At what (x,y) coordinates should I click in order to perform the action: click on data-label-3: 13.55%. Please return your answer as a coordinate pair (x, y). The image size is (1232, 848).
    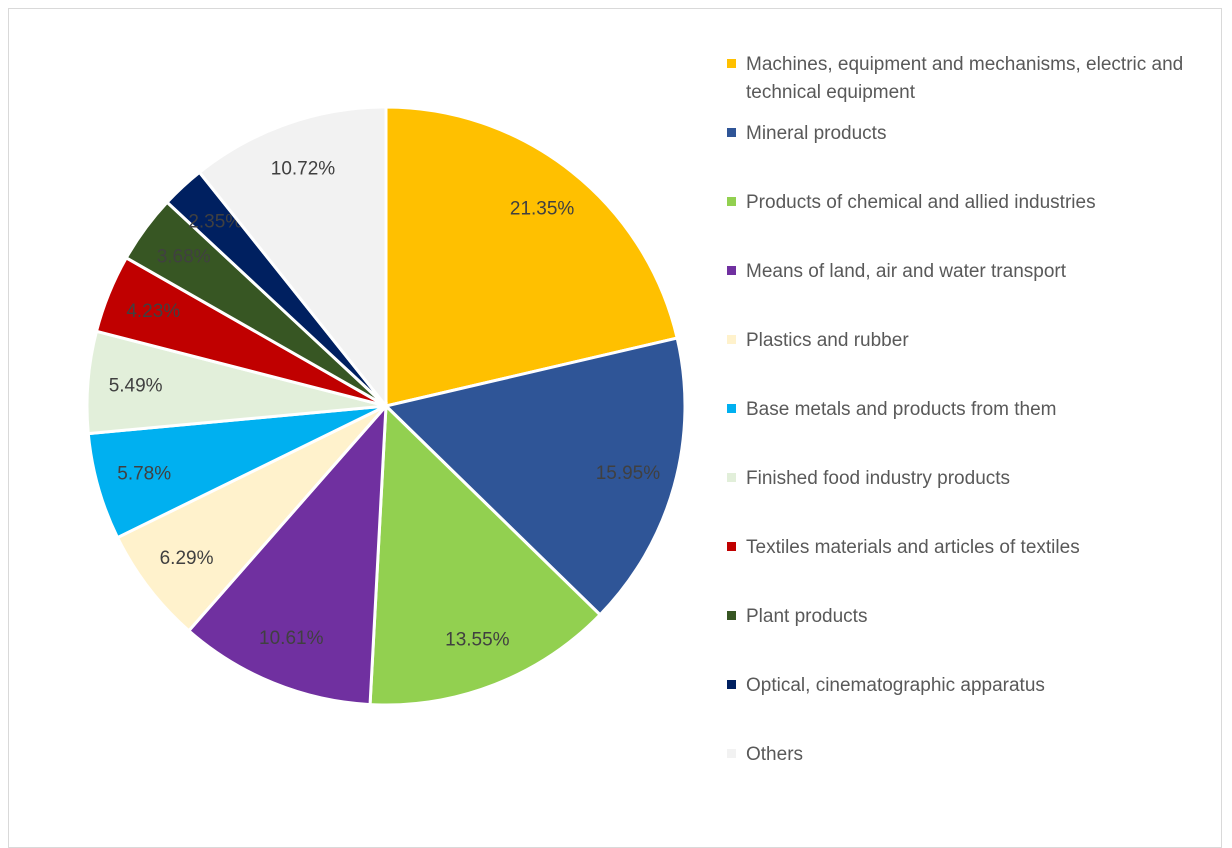
    Looking at the image, I should click on (477, 639).